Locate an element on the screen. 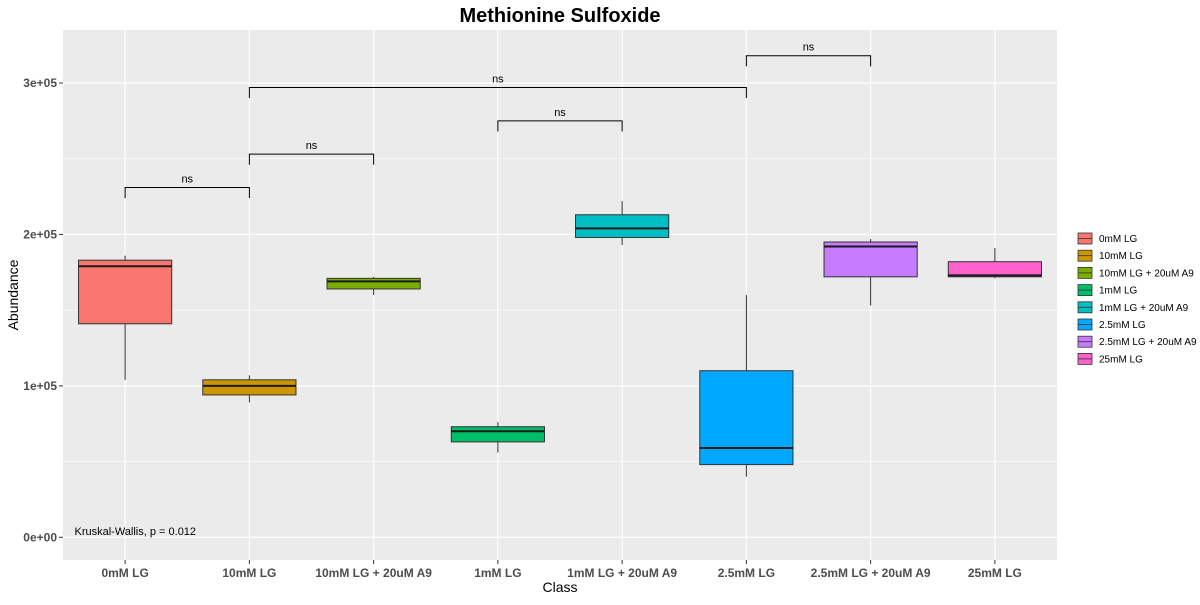 The image size is (1200, 605). legend-item: 0mM LG is located at coordinates (1107, 238).